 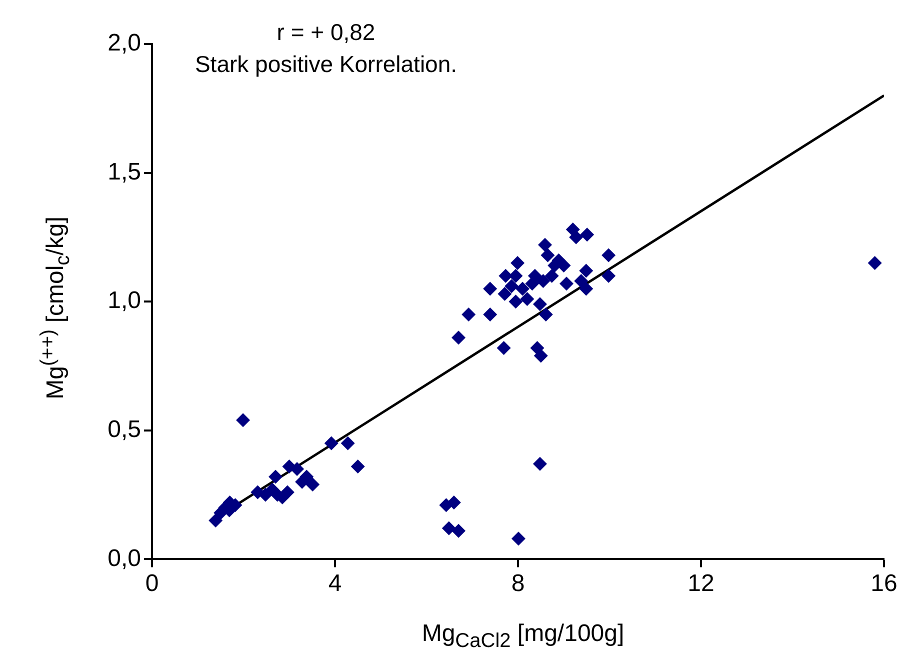 I want to click on annotation: r = + 0,82, so click(x=326, y=31).